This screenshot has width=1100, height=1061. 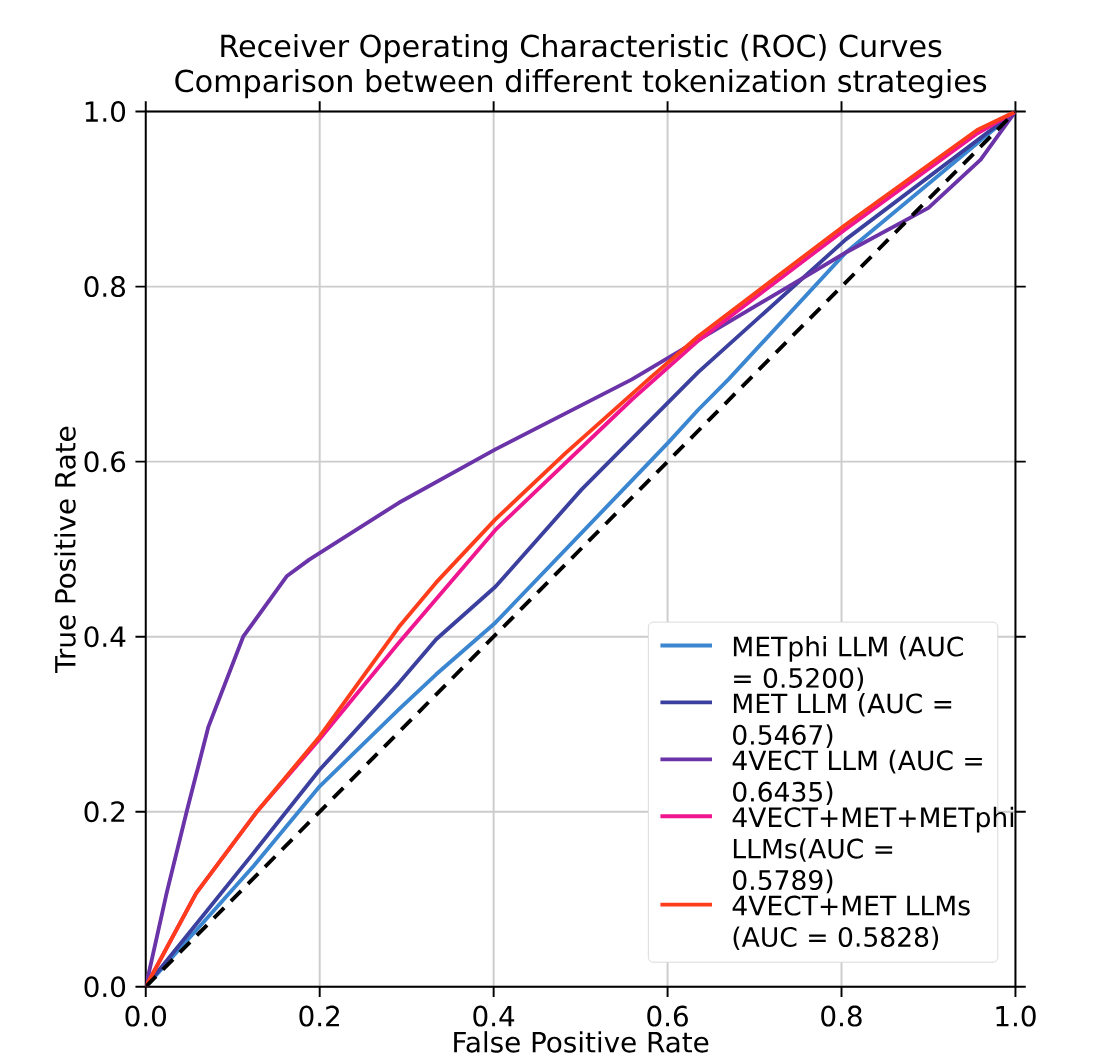 I want to click on y-tick-label: 0.4, so click(x=105, y=637).